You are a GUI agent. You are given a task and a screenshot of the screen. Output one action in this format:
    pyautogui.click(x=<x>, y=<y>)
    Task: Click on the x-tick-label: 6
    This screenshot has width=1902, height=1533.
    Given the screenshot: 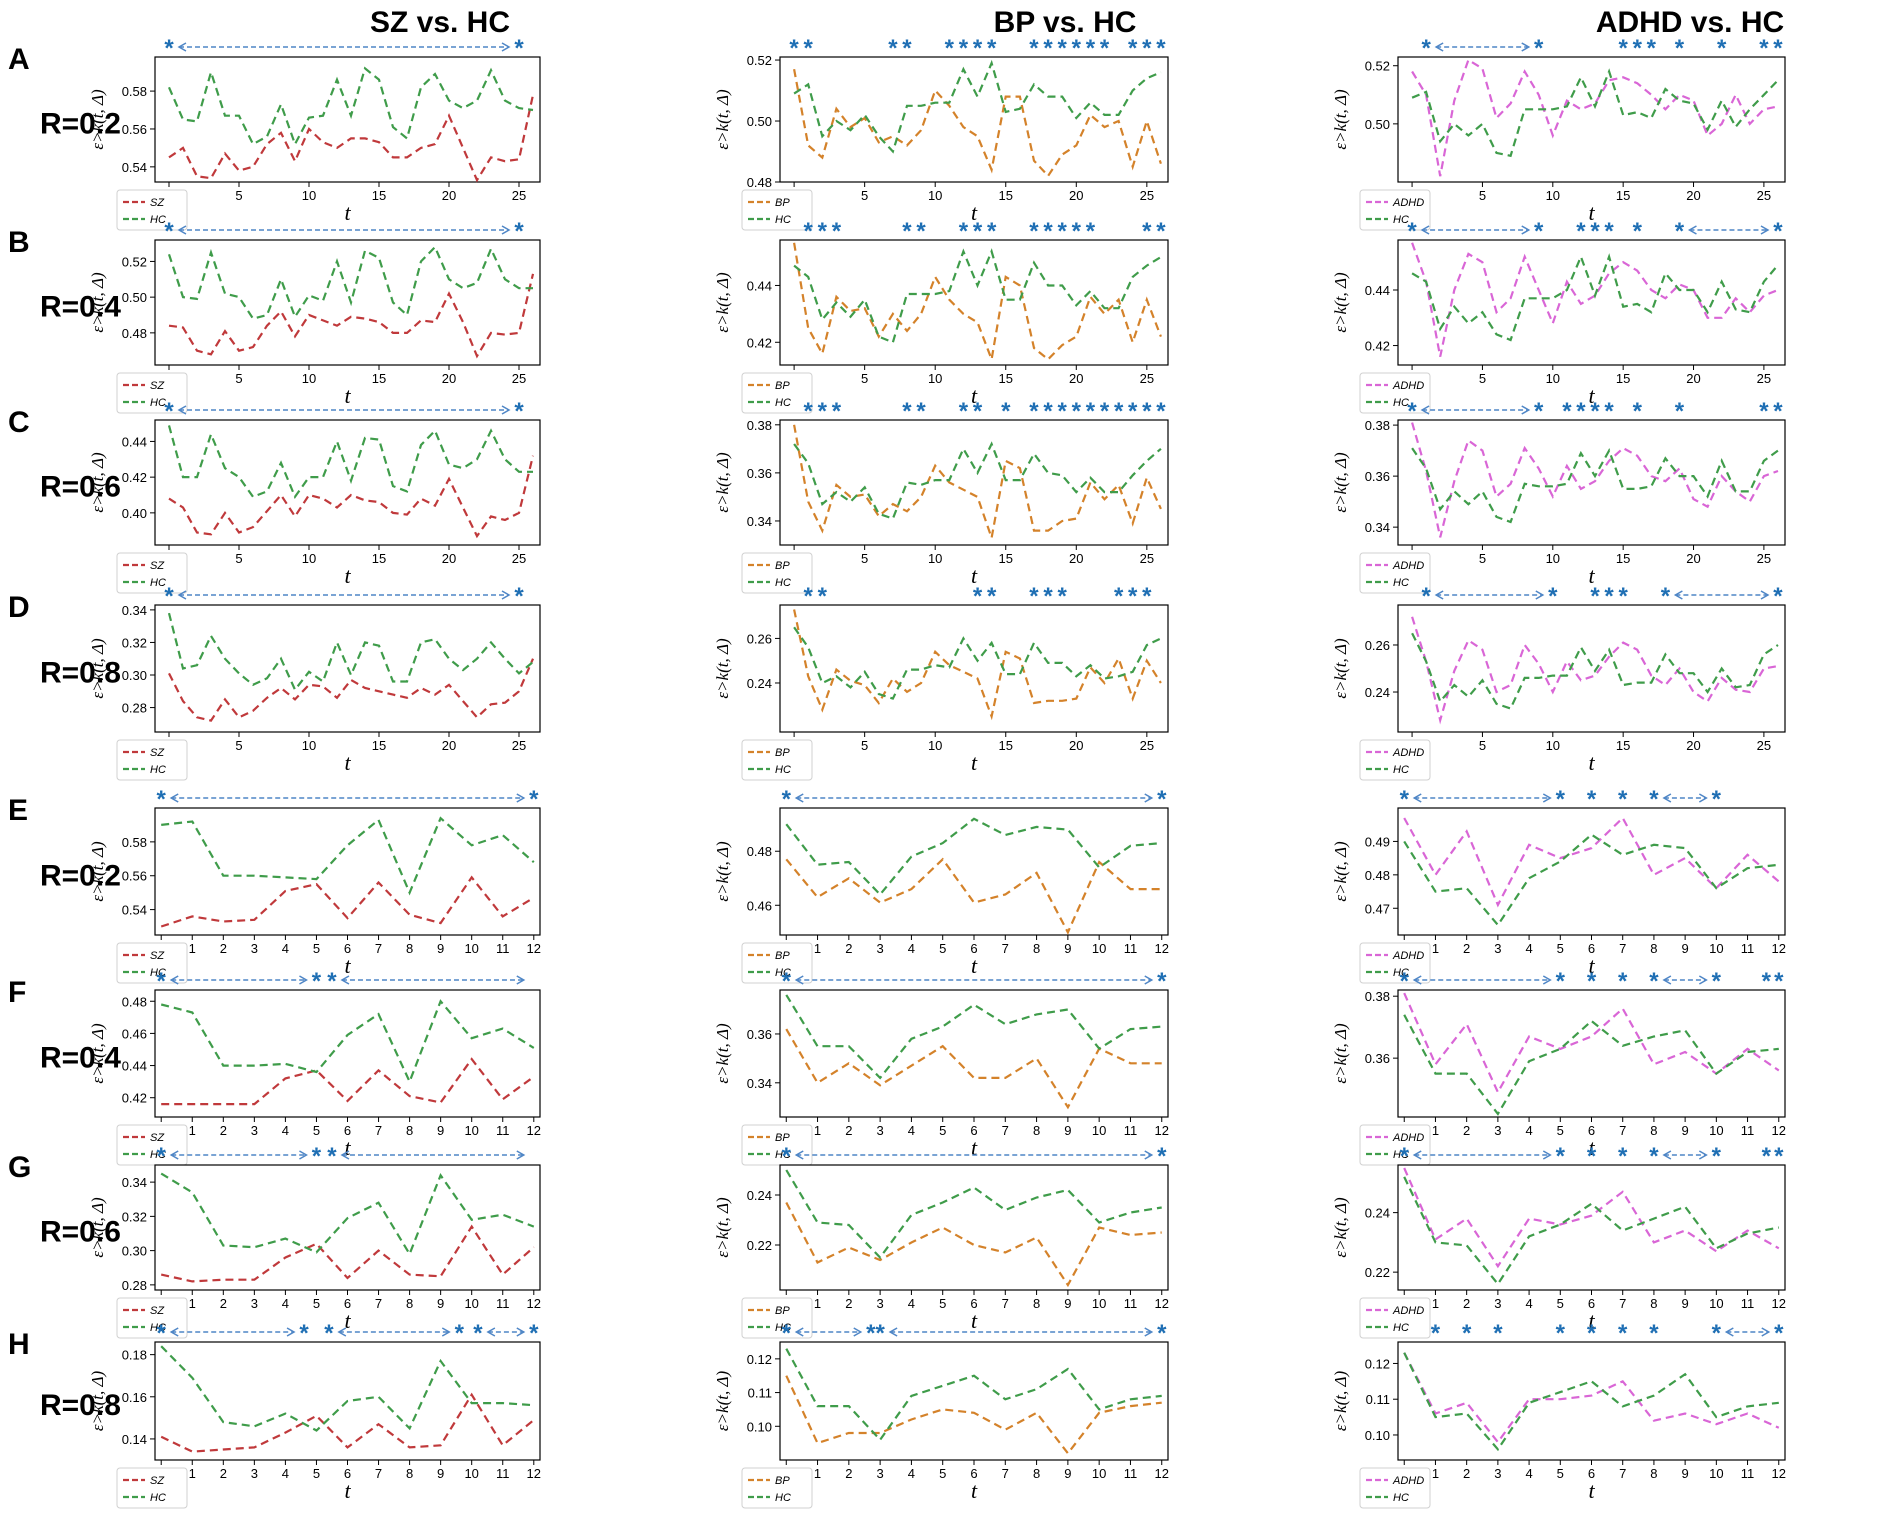 What is the action you would take?
    pyautogui.click(x=973, y=948)
    